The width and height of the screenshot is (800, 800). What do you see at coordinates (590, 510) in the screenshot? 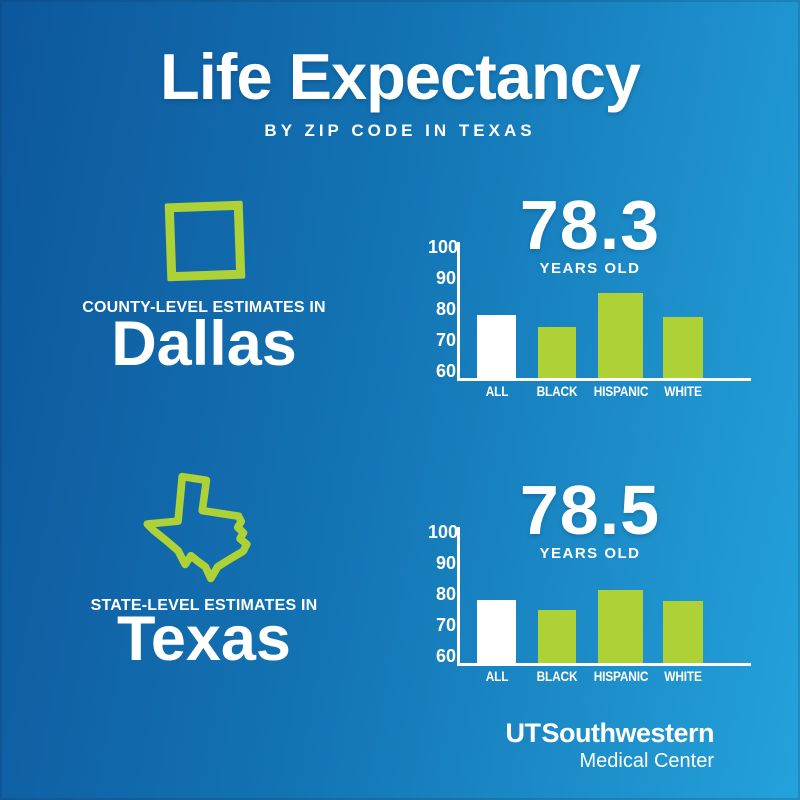
I see `texas-headline-value: 78.5` at bounding box center [590, 510].